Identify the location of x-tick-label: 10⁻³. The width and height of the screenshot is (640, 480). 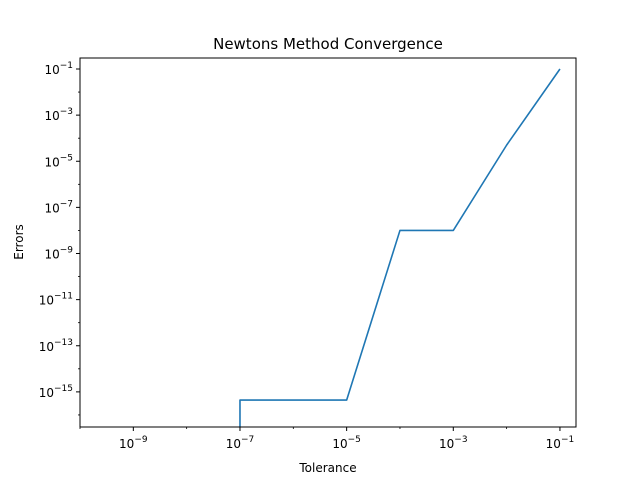
(453, 443).